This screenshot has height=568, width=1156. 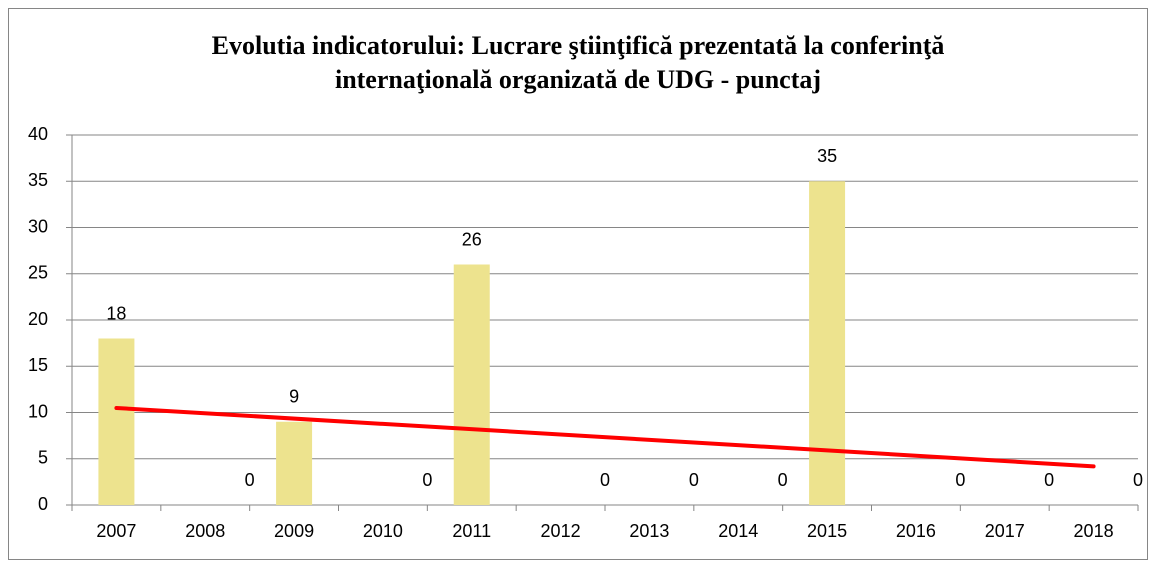 What do you see at coordinates (472, 239) in the screenshot?
I see `data-label: 26` at bounding box center [472, 239].